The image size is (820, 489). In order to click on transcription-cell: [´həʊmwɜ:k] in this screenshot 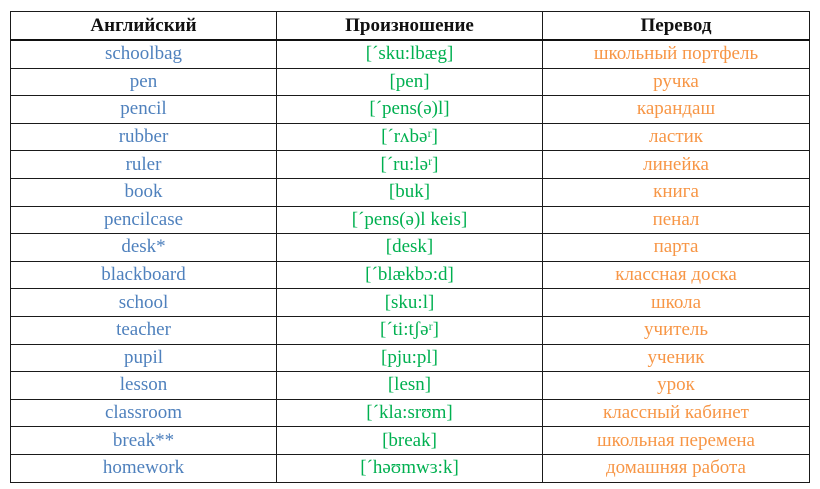, I will do `click(409, 468)`.